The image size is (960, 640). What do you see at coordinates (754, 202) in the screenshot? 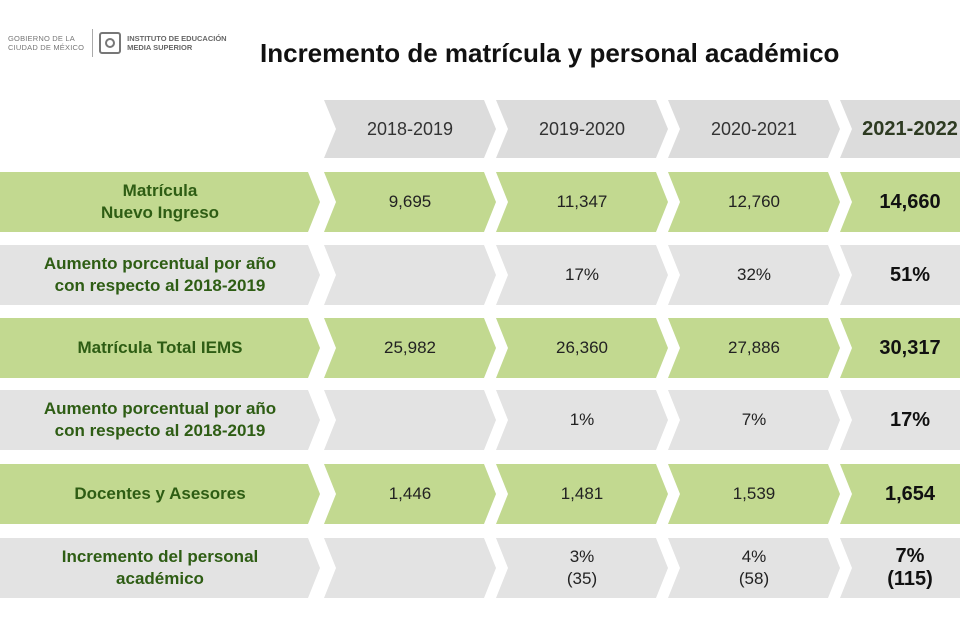
I see `cell-2020-2021: 12,760` at bounding box center [754, 202].